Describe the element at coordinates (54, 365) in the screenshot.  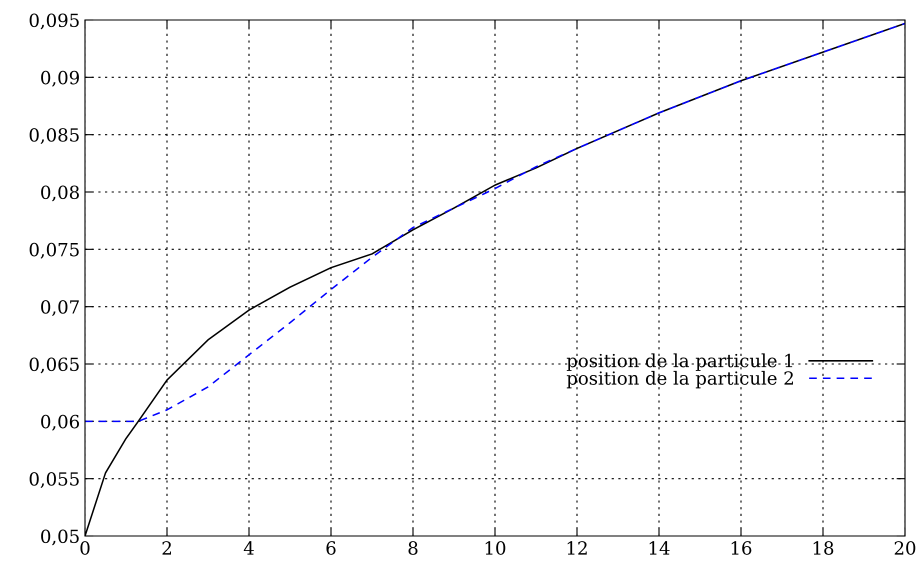
I see `y-tick-label: 0,065` at that location.